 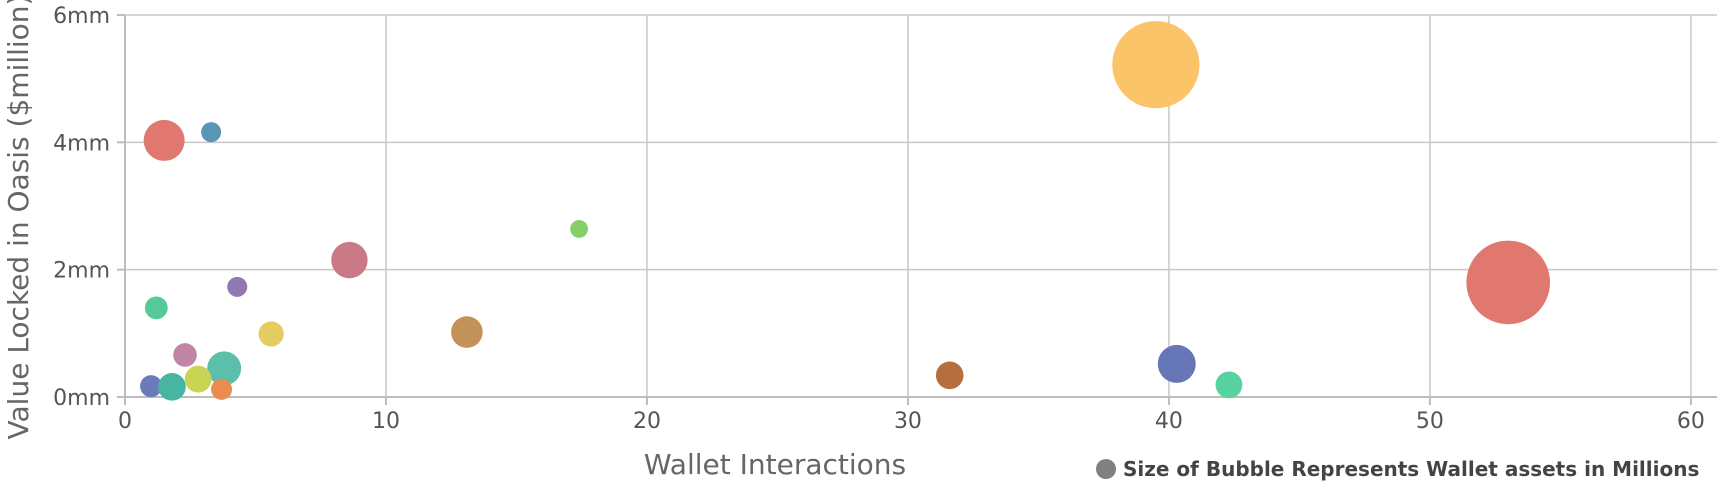 I want to click on x-tick-label: 60, so click(x=1691, y=421).